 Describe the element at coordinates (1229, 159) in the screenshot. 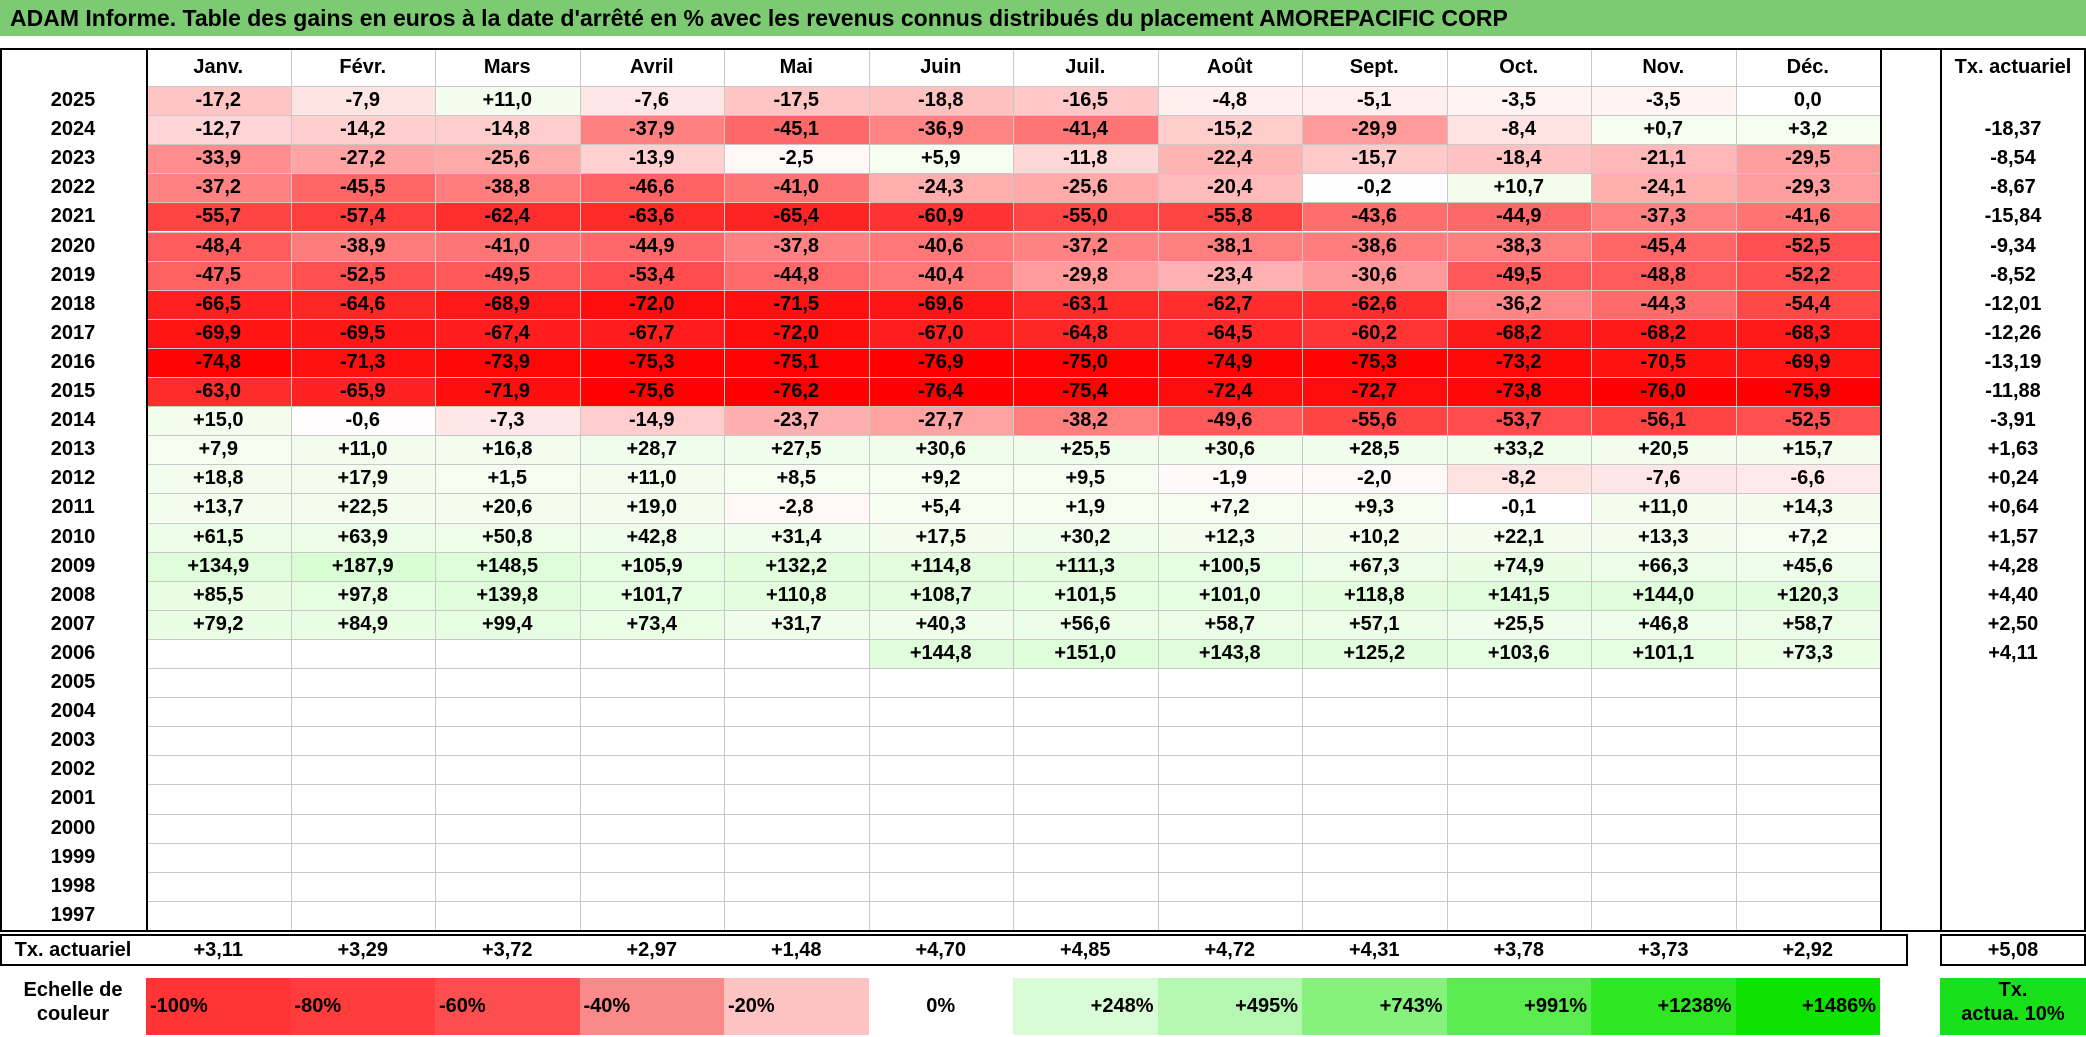

I see `table-cell: -22,4` at that location.